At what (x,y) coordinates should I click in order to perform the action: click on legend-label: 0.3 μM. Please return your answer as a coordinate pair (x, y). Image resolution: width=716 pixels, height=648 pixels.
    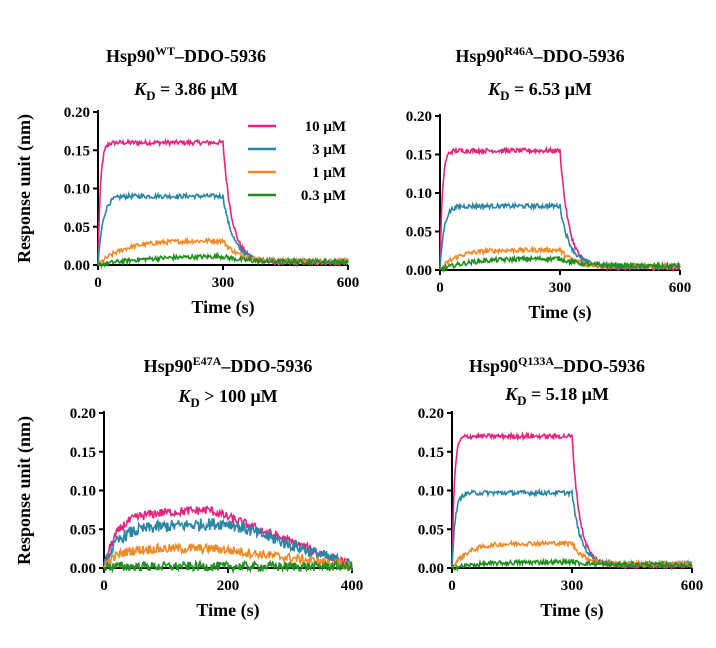
    Looking at the image, I should click on (323, 196).